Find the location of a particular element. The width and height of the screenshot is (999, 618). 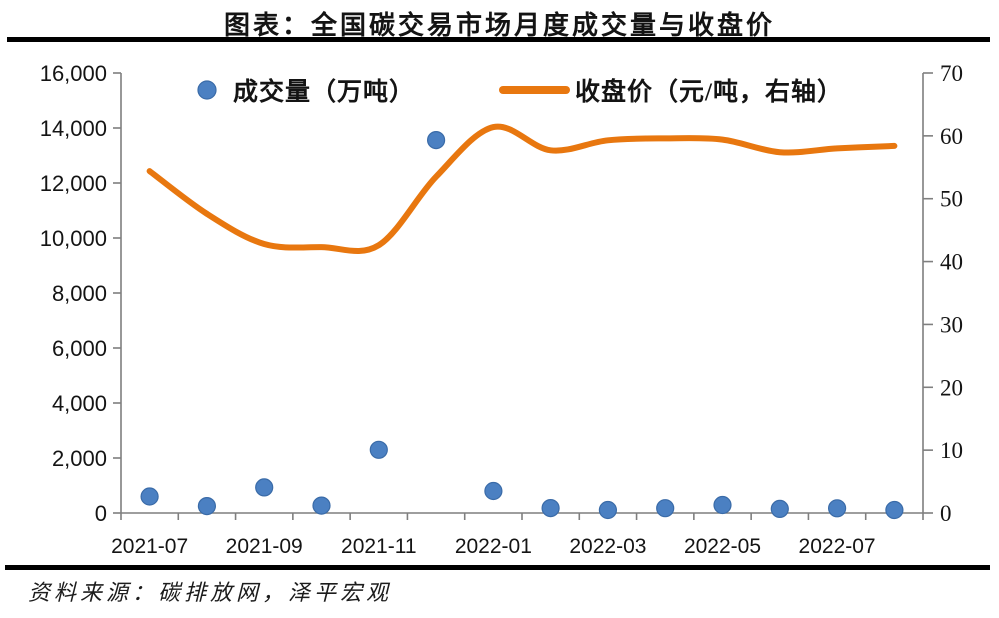

x-axis-tick-label: 2021-07 is located at coordinates (149, 546).